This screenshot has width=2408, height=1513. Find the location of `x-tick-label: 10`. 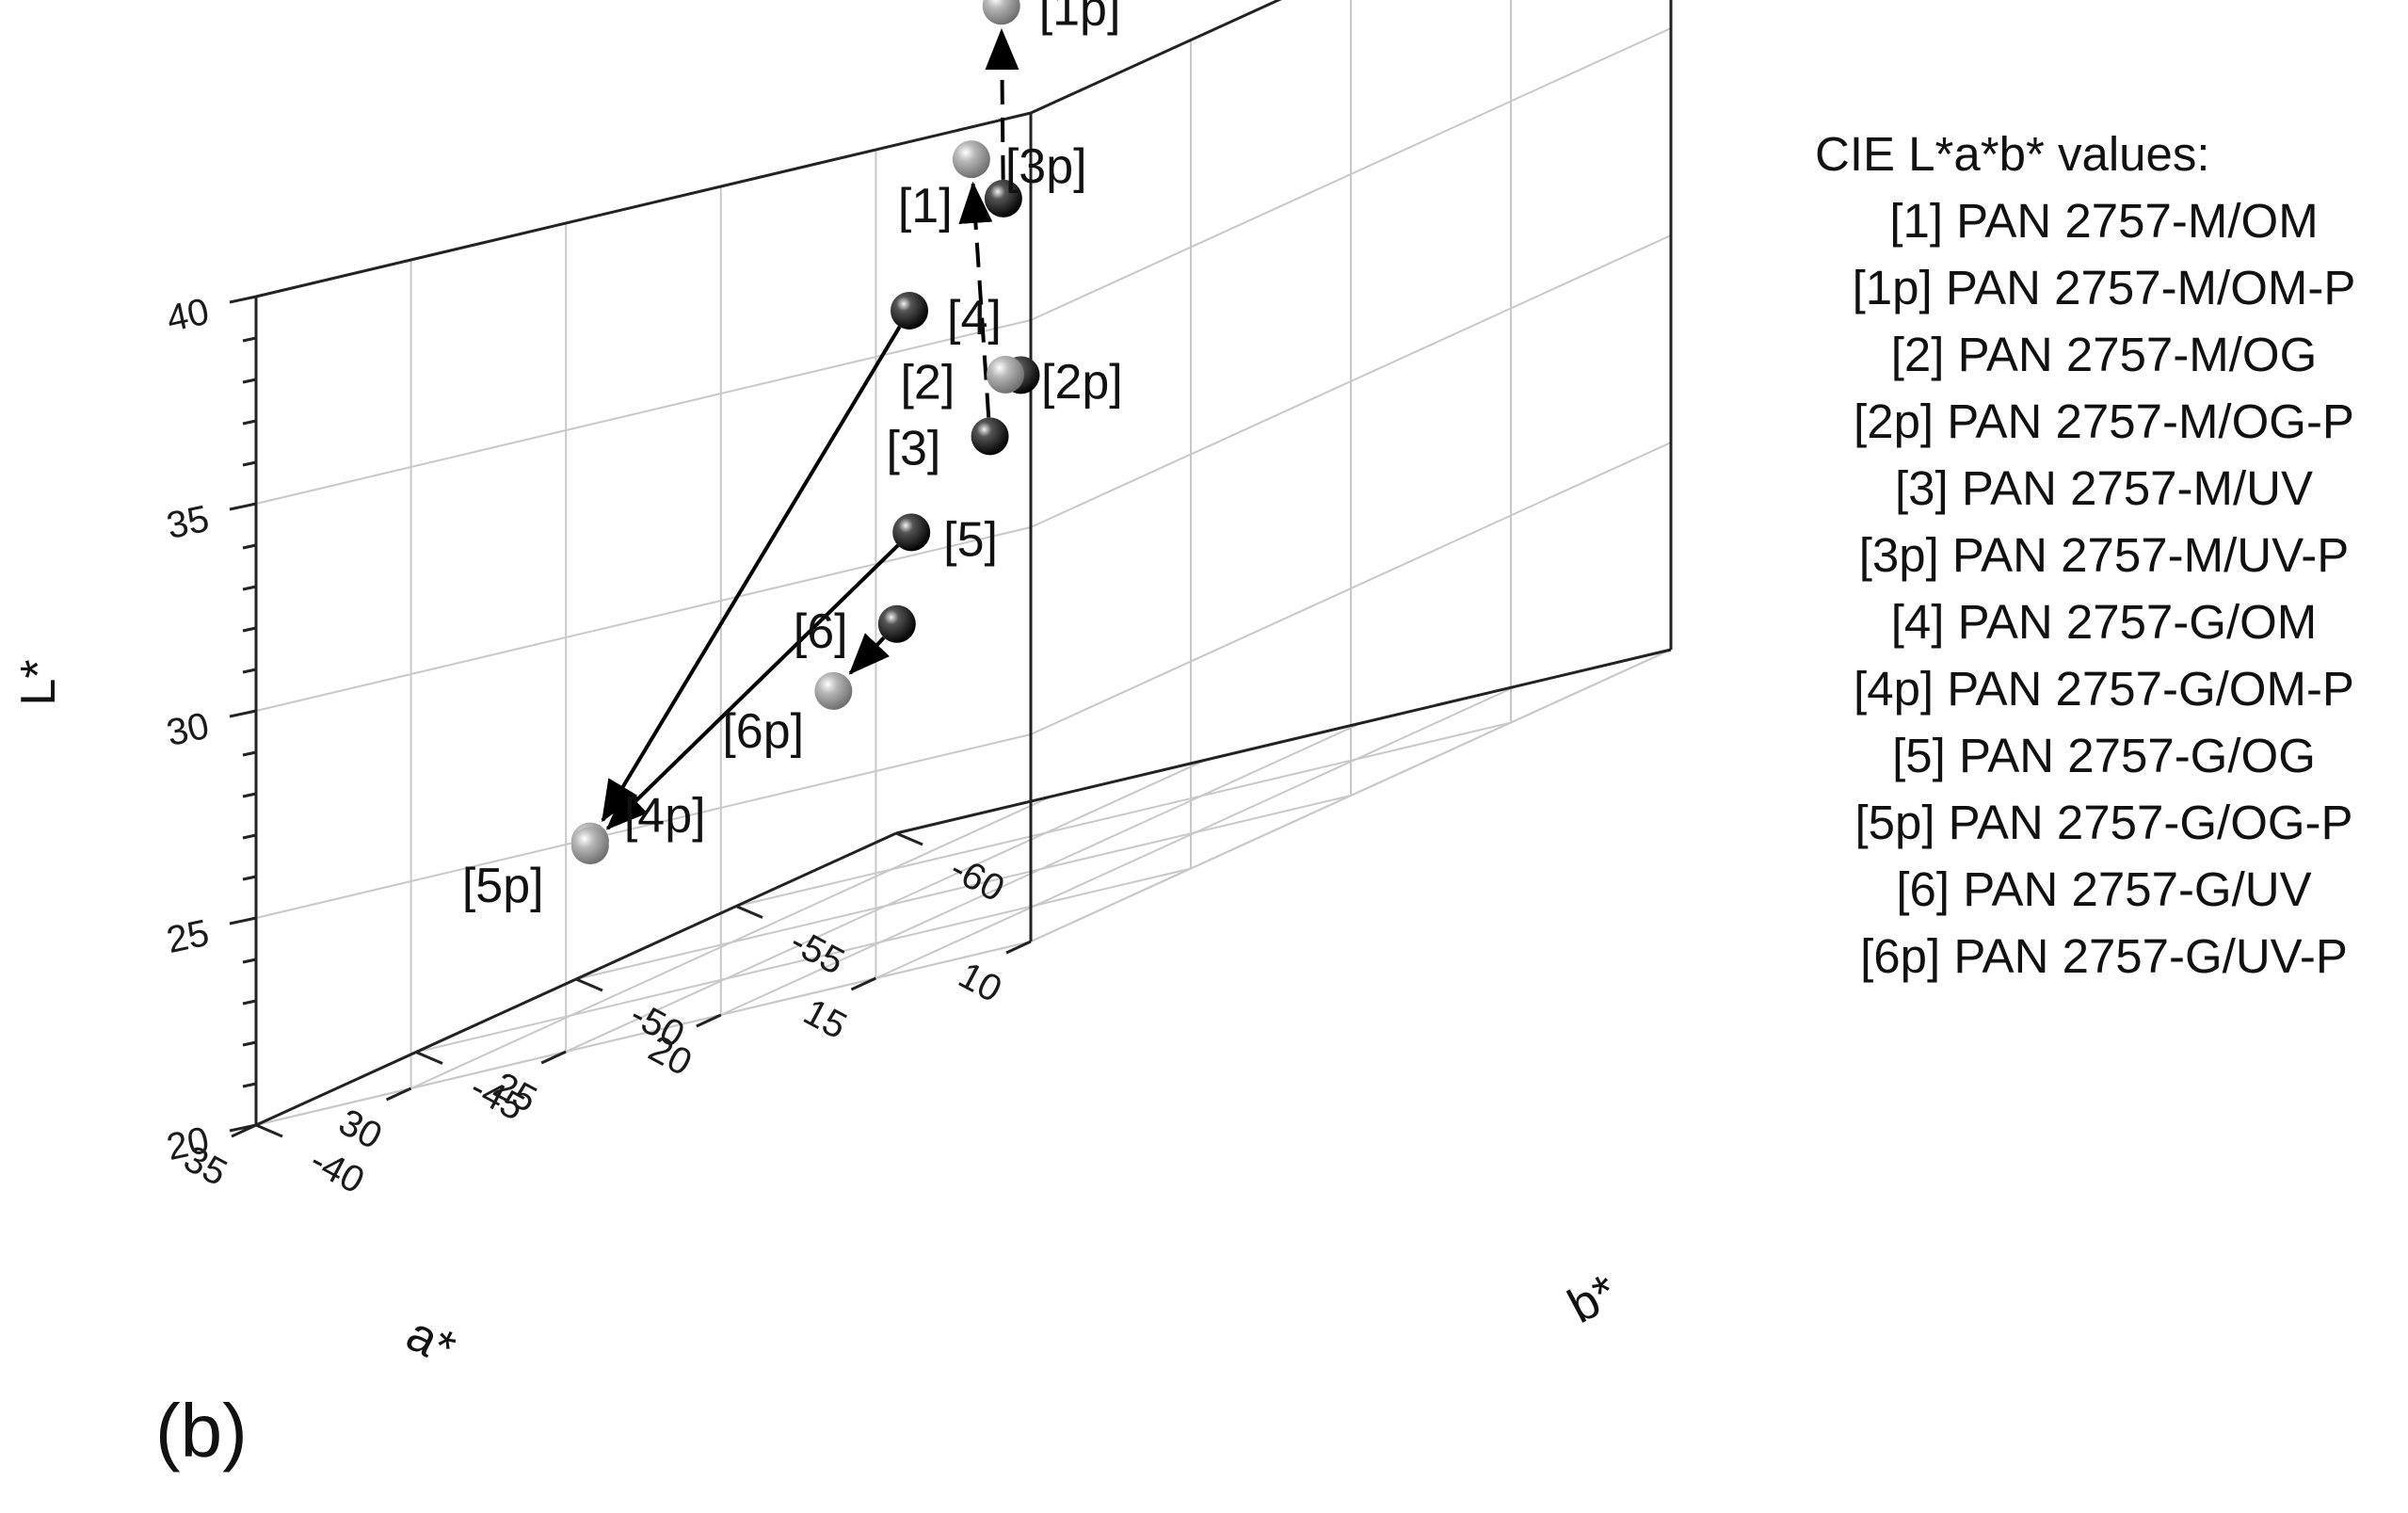

x-tick-label: 10 is located at coordinates (980, 983).